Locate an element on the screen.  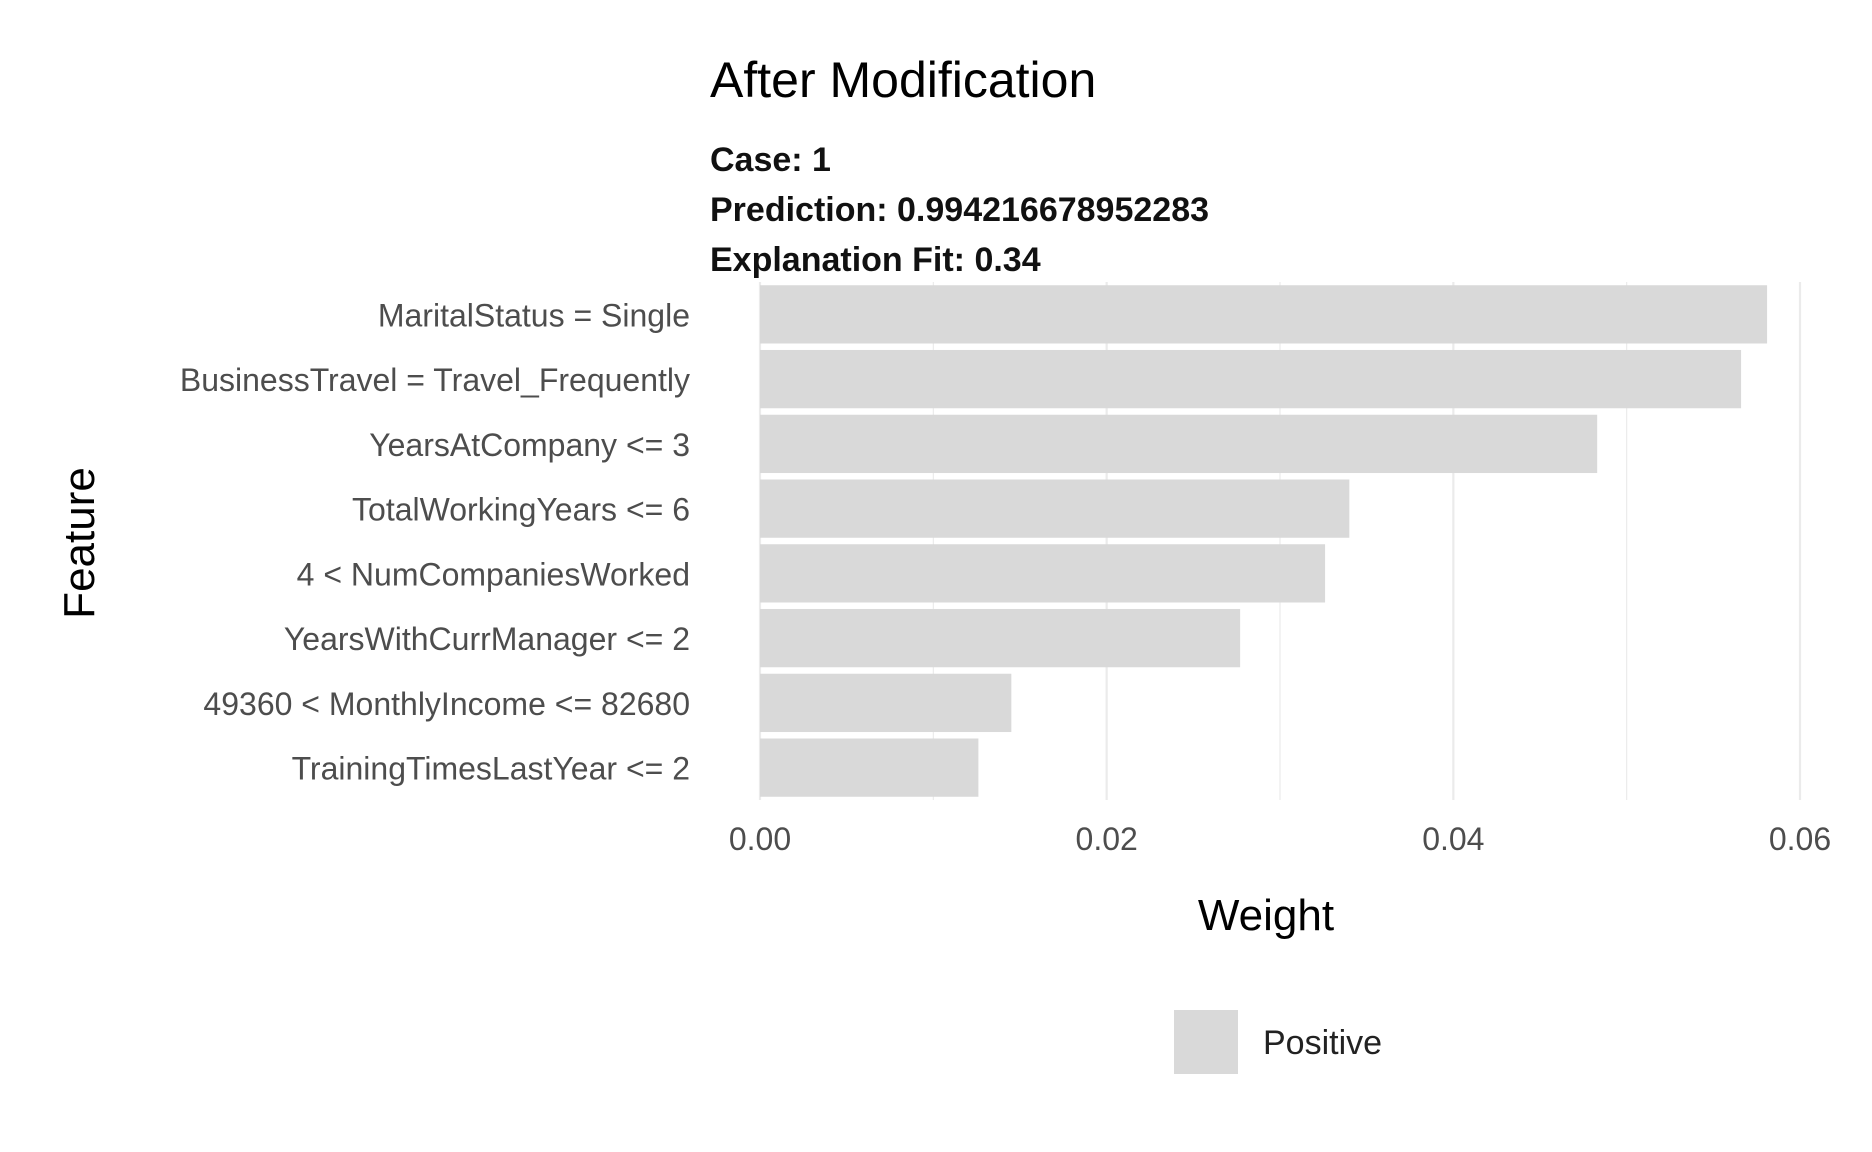
y-tick-label: BusinessTravel = Travel_Frequently is located at coordinates (435, 380).